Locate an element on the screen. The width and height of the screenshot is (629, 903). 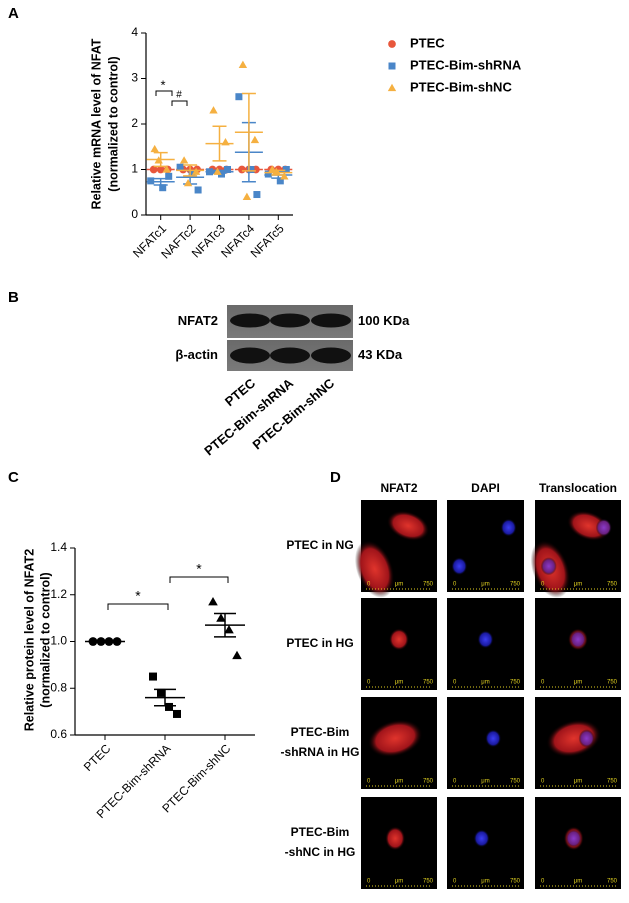
legend-label: PTEC-Bim-shRNA is located at coordinates (466, 64).